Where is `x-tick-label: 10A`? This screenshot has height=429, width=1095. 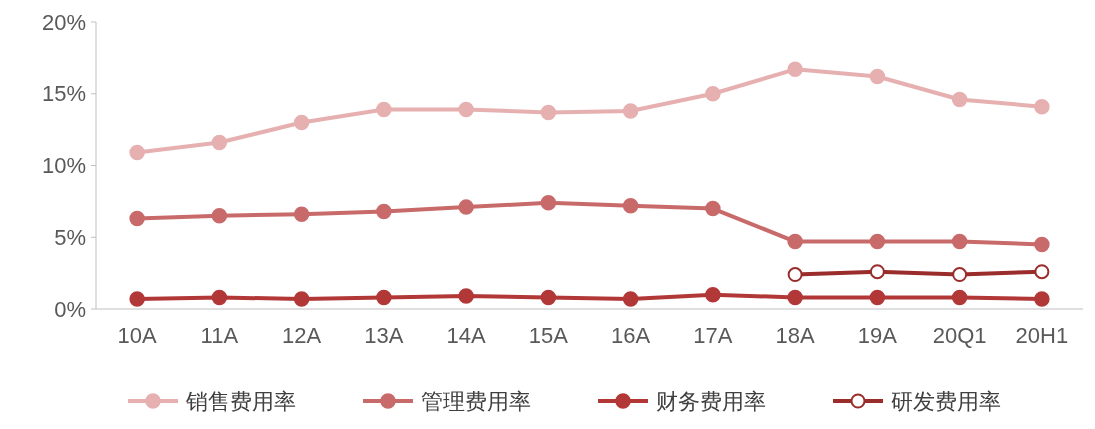 x-tick-label: 10A is located at coordinates (137, 335).